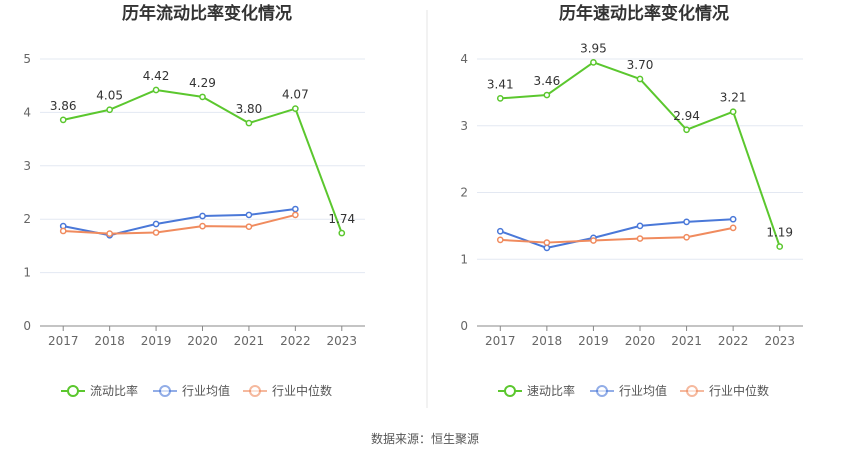 The height and width of the screenshot is (459, 850). Describe the element at coordinates (109, 96) in the screenshot. I see `data-label: 4.05` at that location.